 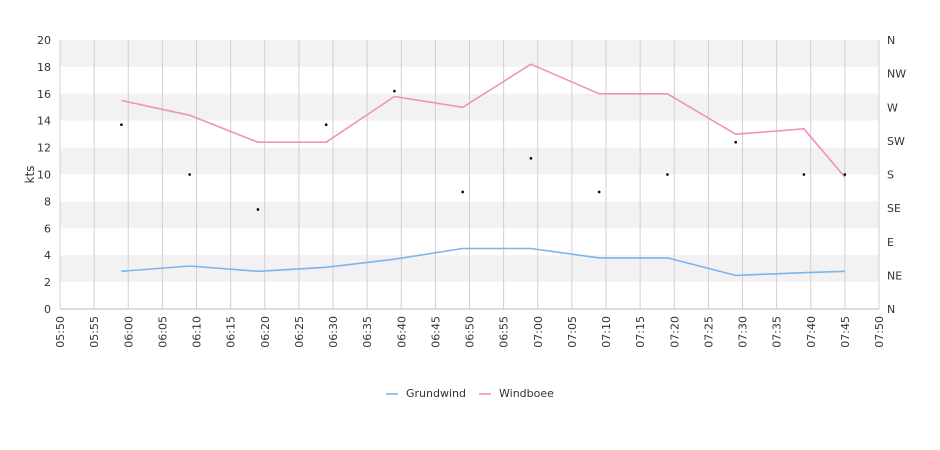 What do you see at coordinates (128, 332) in the screenshot?
I see `x-tick-label: 06:00` at bounding box center [128, 332].